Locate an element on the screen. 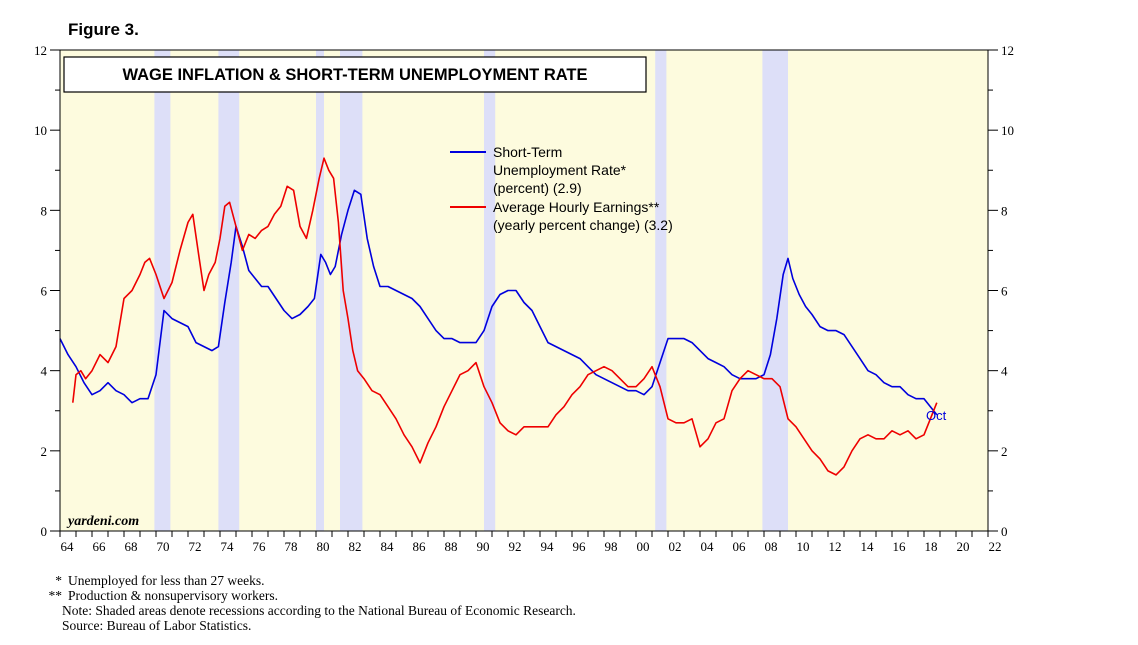  x-tick-label: 86 is located at coordinates (420, 546).